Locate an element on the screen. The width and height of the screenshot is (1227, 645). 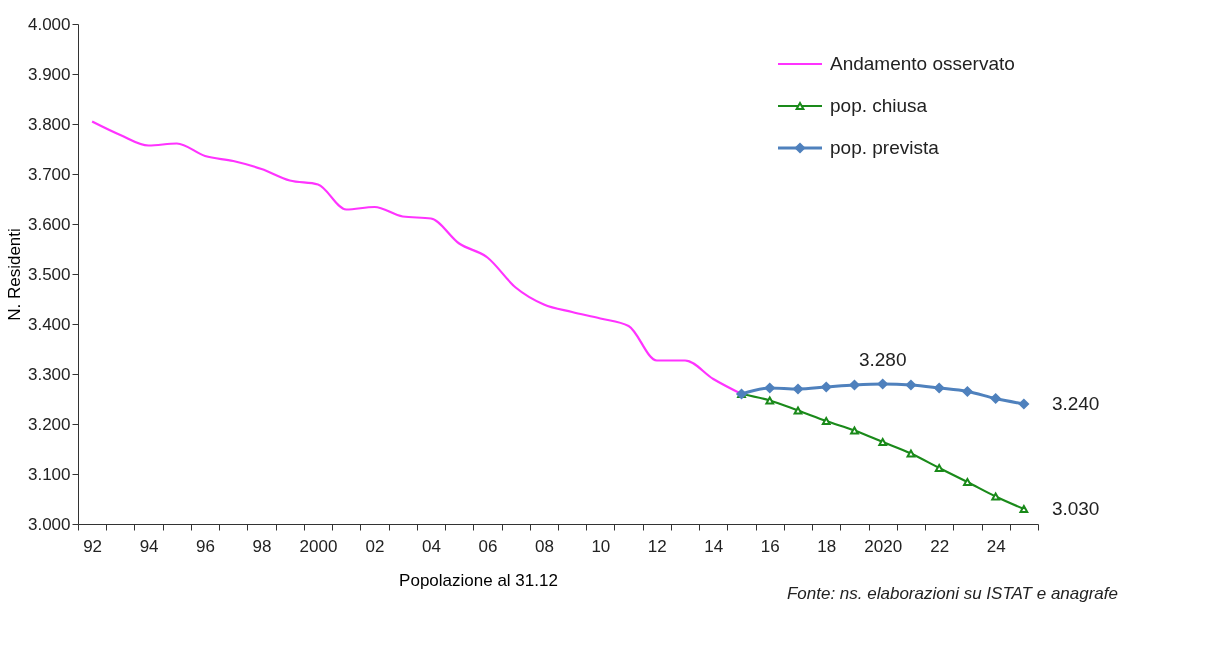
y-tick-label: 3.200 is located at coordinates (49, 424).